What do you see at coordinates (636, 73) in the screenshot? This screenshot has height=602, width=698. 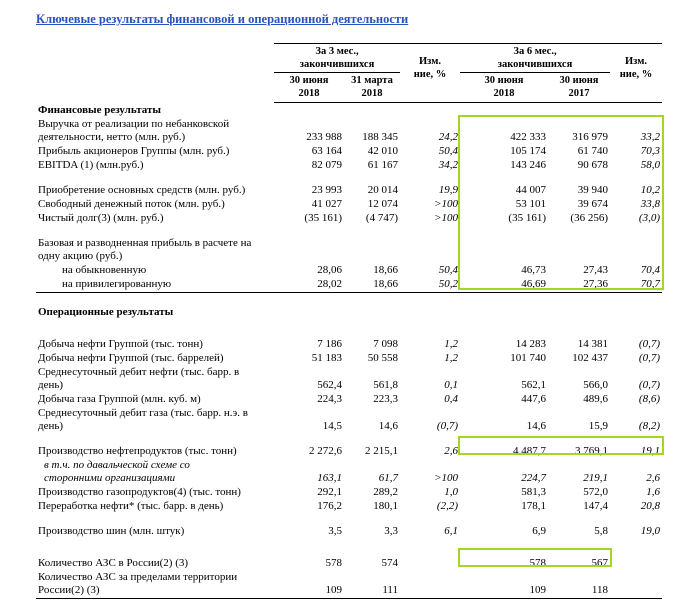 I see `header-change-6m: Изм. ние, %` at bounding box center [636, 73].